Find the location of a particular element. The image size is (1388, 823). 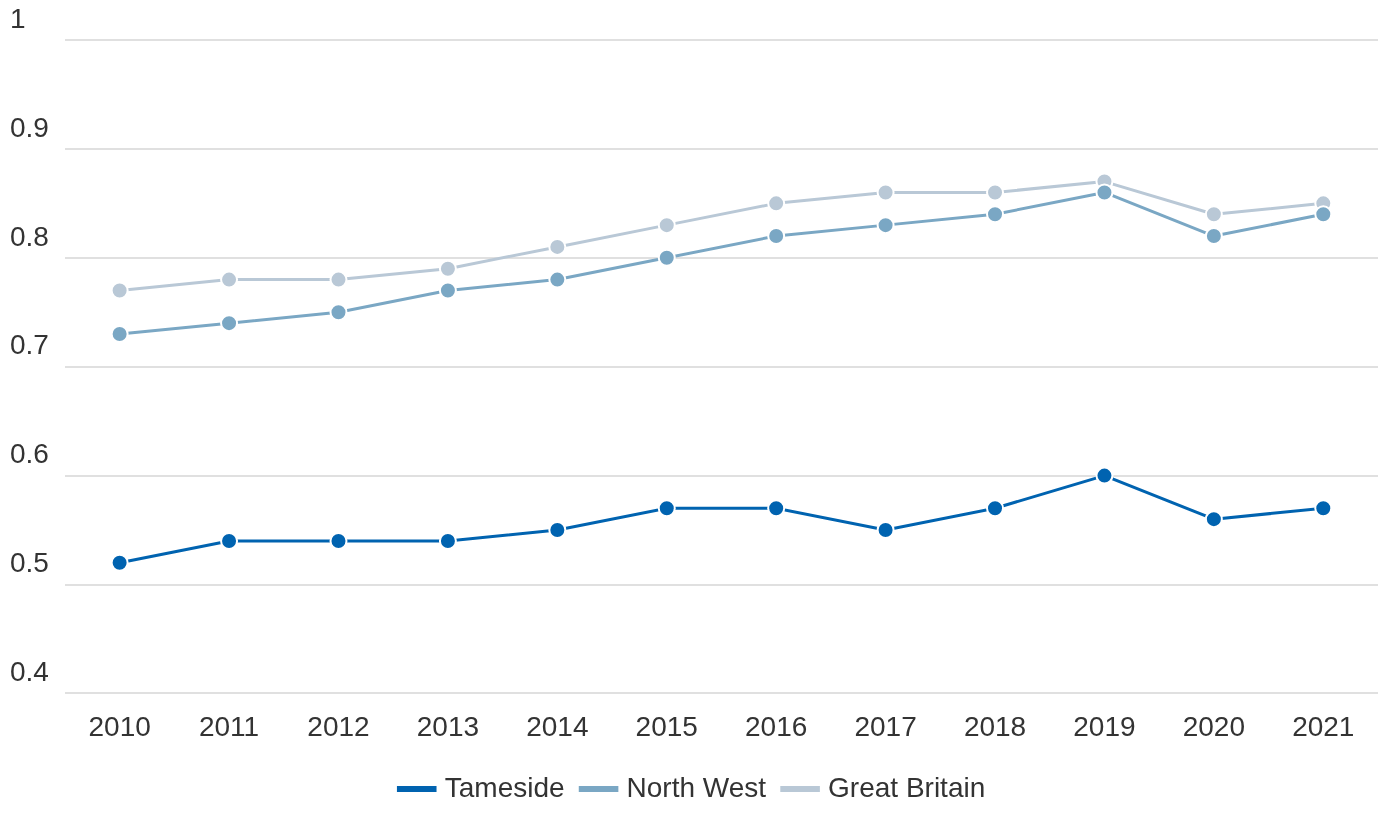

x-tick-label: 2019 is located at coordinates (1104, 726).